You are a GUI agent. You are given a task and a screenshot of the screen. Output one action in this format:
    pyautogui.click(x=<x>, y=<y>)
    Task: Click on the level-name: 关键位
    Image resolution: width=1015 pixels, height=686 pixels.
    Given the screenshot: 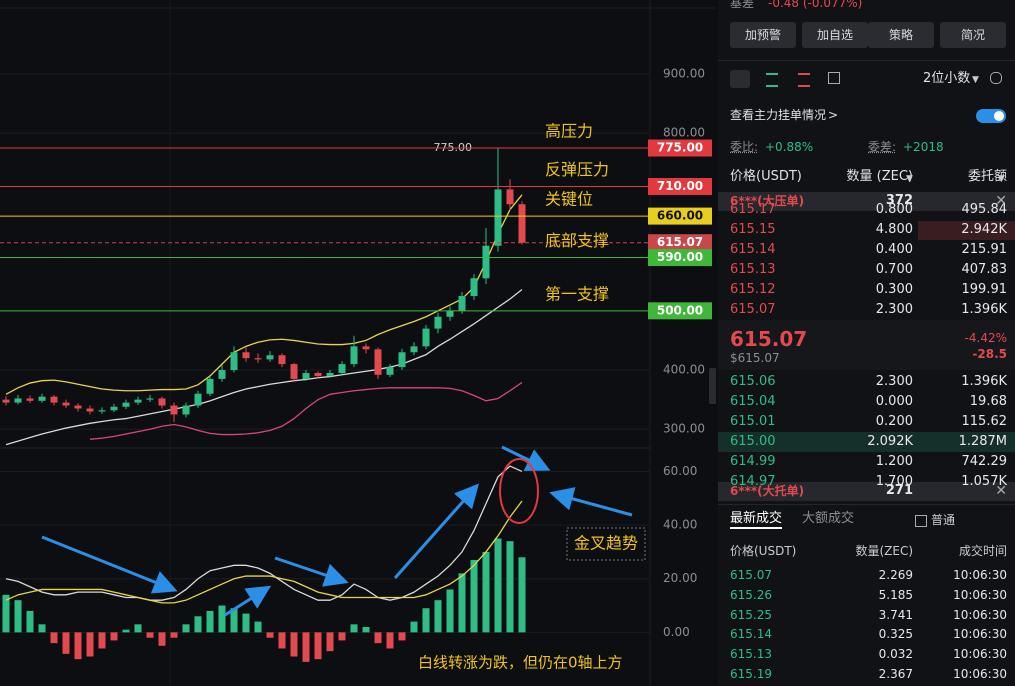 What is the action you would take?
    pyautogui.click(x=569, y=199)
    